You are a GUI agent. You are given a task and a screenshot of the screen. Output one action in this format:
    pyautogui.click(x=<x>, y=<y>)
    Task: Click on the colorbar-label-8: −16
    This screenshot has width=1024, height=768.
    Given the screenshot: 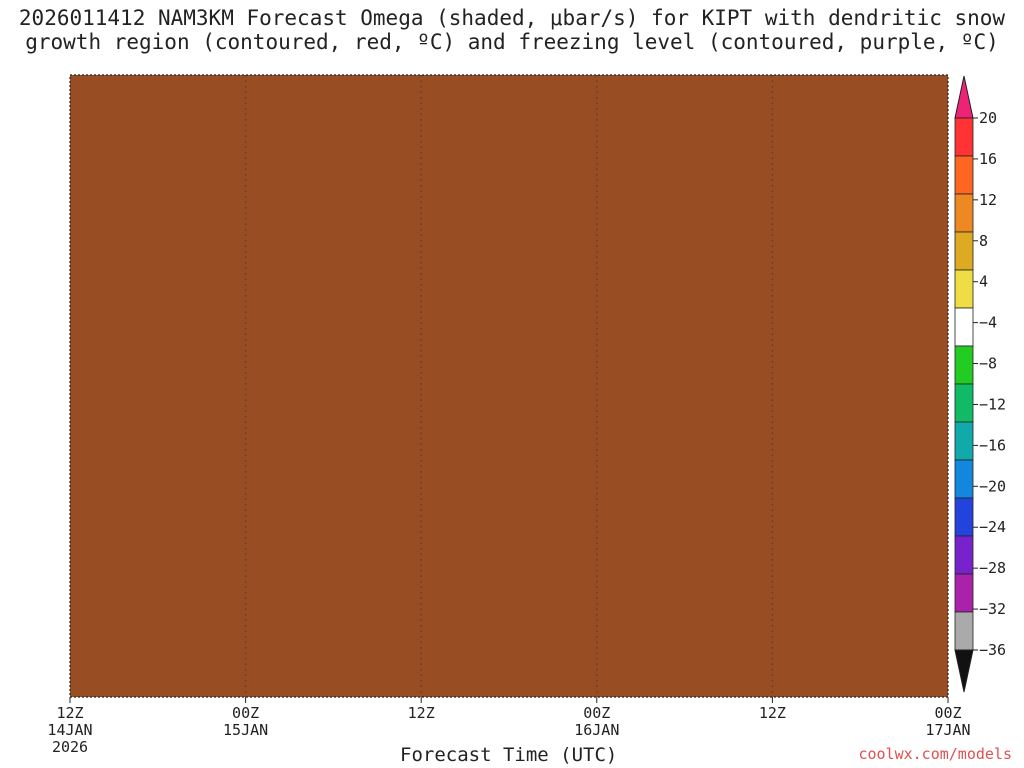 What is the action you would take?
    pyautogui.click(x=992, y=445)
    